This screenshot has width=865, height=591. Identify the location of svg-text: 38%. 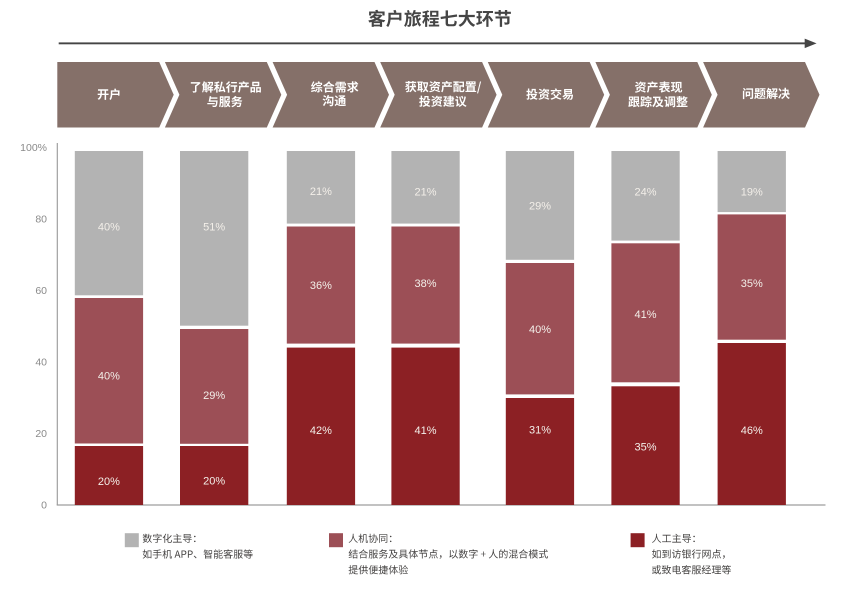
(425, 284).